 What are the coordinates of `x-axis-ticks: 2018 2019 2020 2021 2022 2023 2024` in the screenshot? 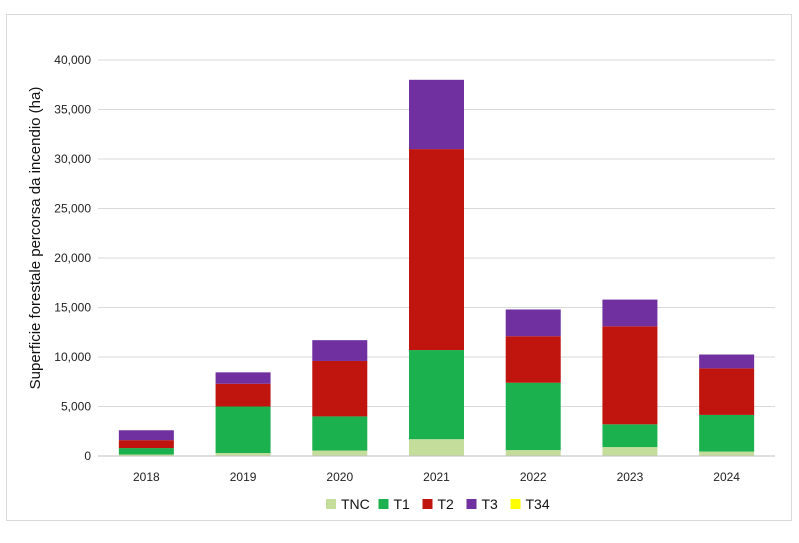 It's located at (436, 477).